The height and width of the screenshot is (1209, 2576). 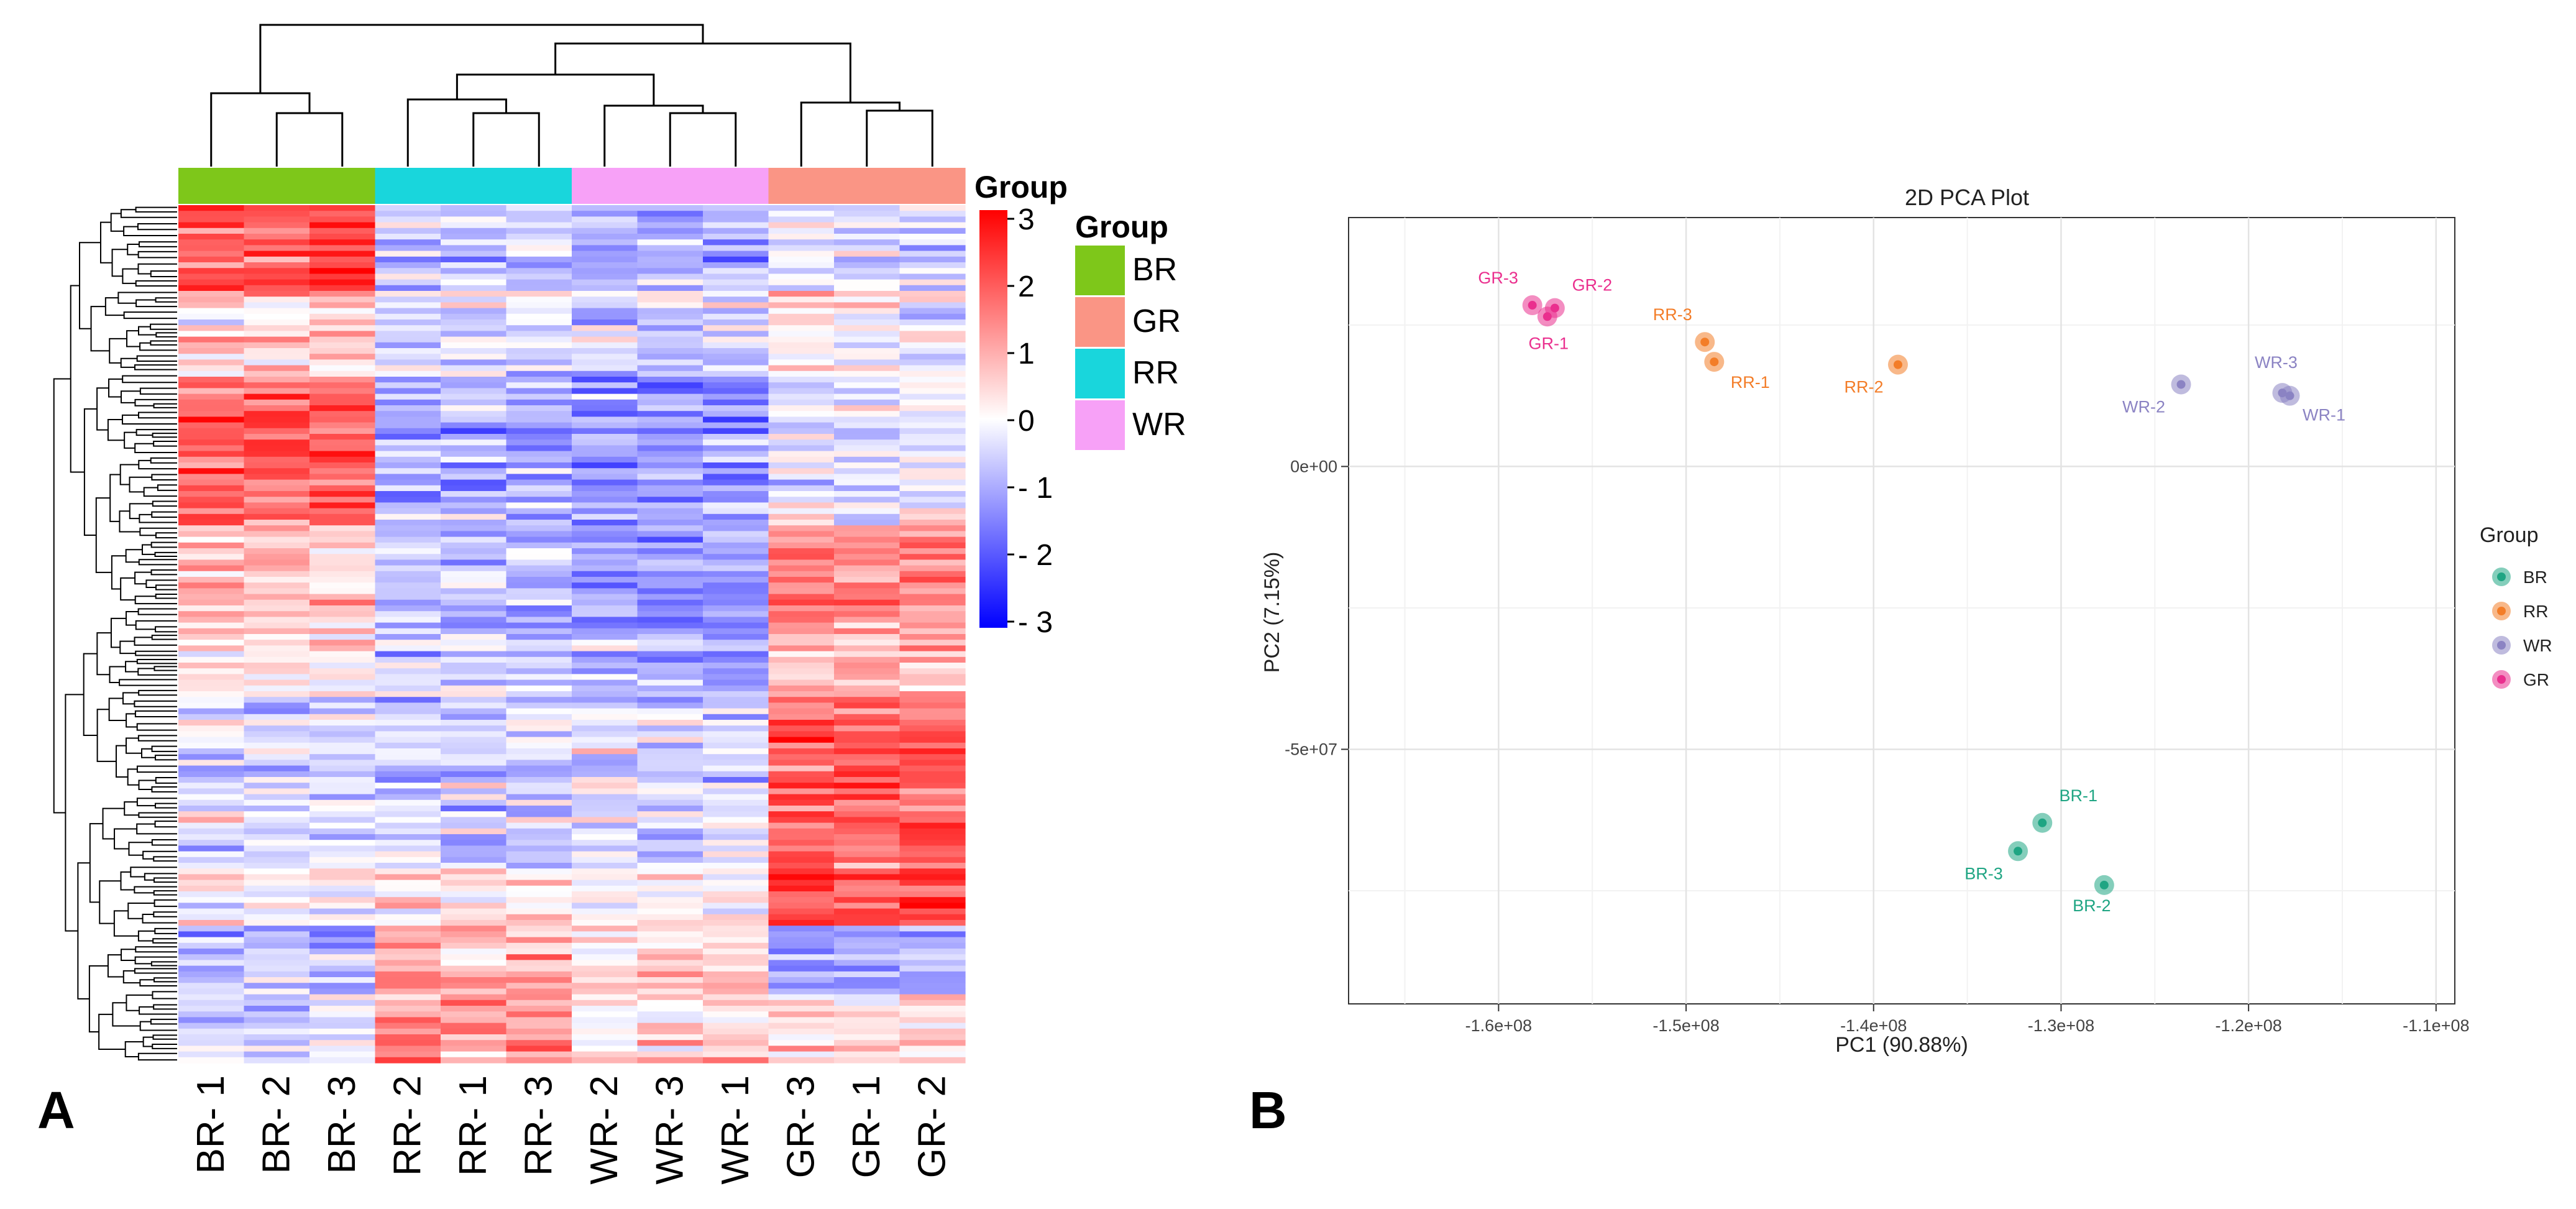 What do you see at coordinates (2537, 645) in the screenshot?
I see `pca-legend-label-wr: WR` at bounding box center [2537, 645].